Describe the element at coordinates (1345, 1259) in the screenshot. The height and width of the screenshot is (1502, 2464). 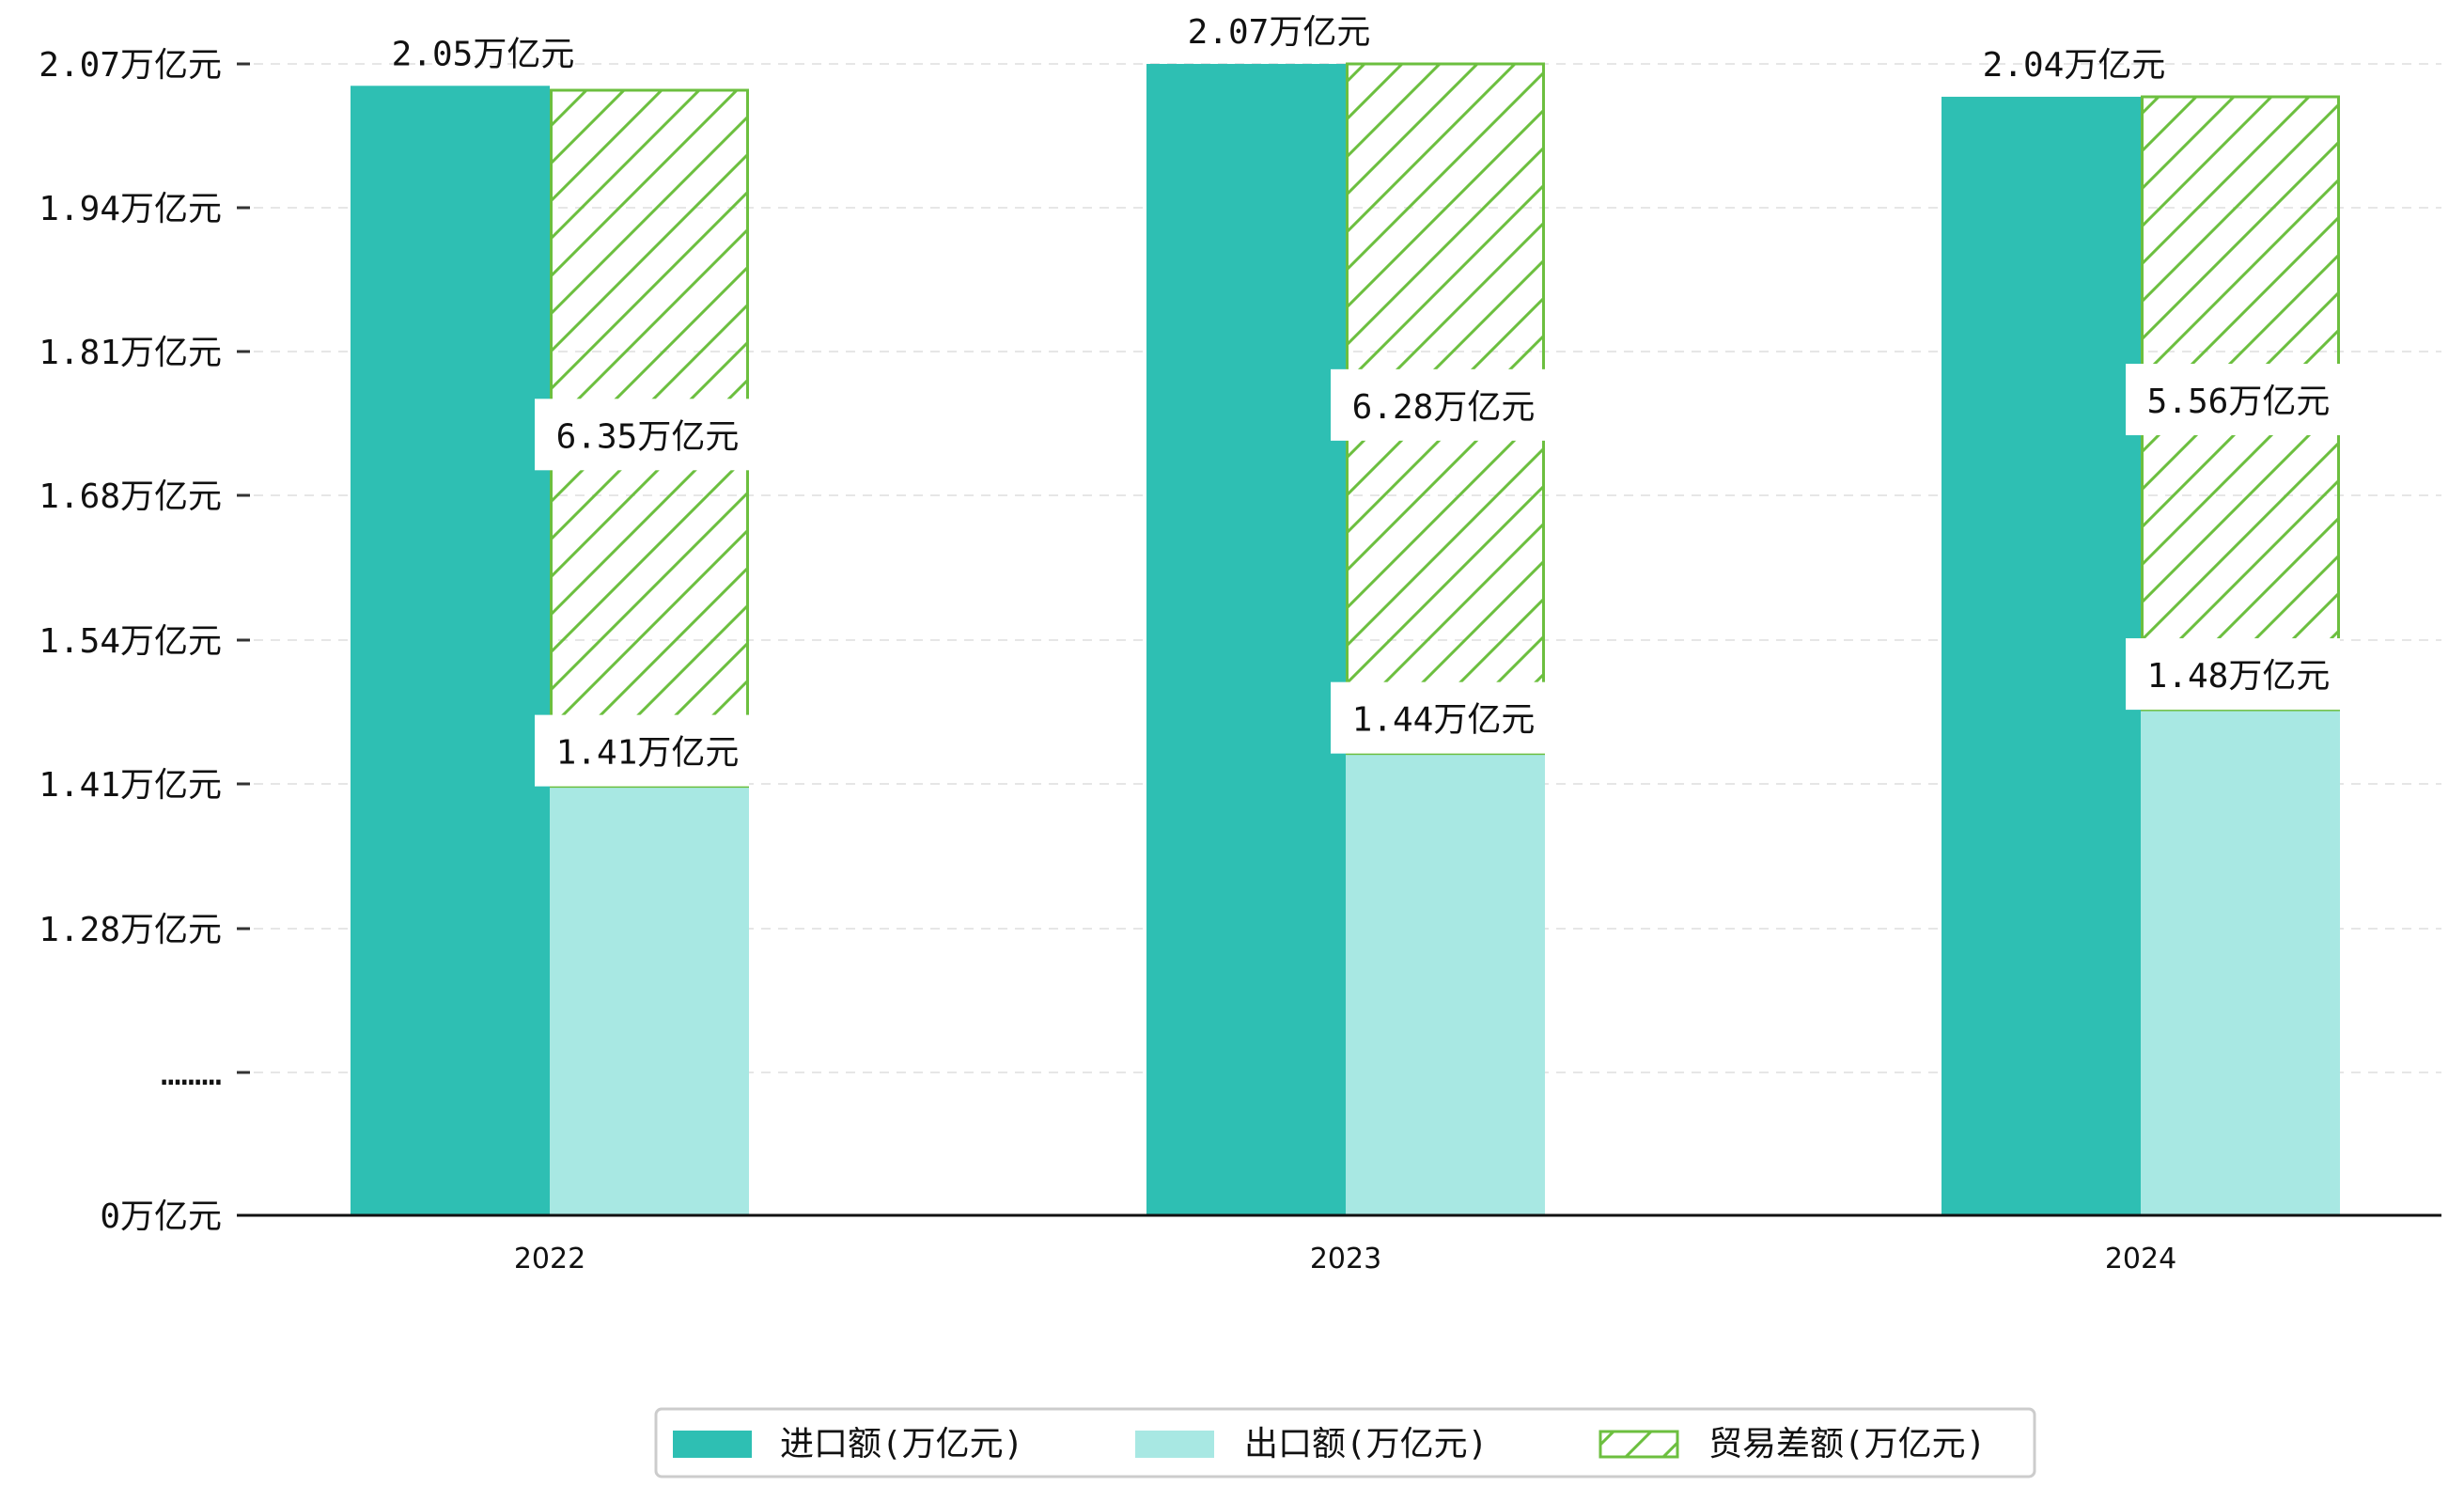
I see `x-tick-label: 2023` at that location.